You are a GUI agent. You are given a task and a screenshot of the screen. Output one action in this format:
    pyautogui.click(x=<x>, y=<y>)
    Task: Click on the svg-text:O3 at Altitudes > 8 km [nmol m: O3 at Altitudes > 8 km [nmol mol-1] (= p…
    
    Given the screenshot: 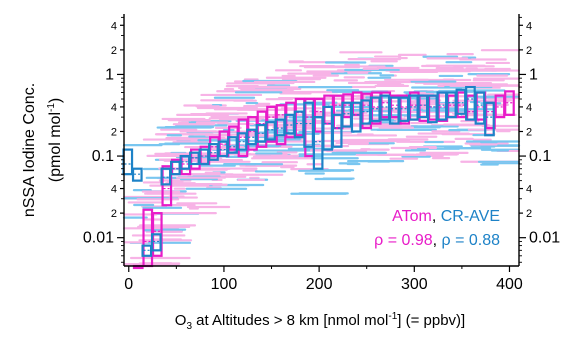 What is the action you would take?
    pyautogui.click(x=320, y=321)
    